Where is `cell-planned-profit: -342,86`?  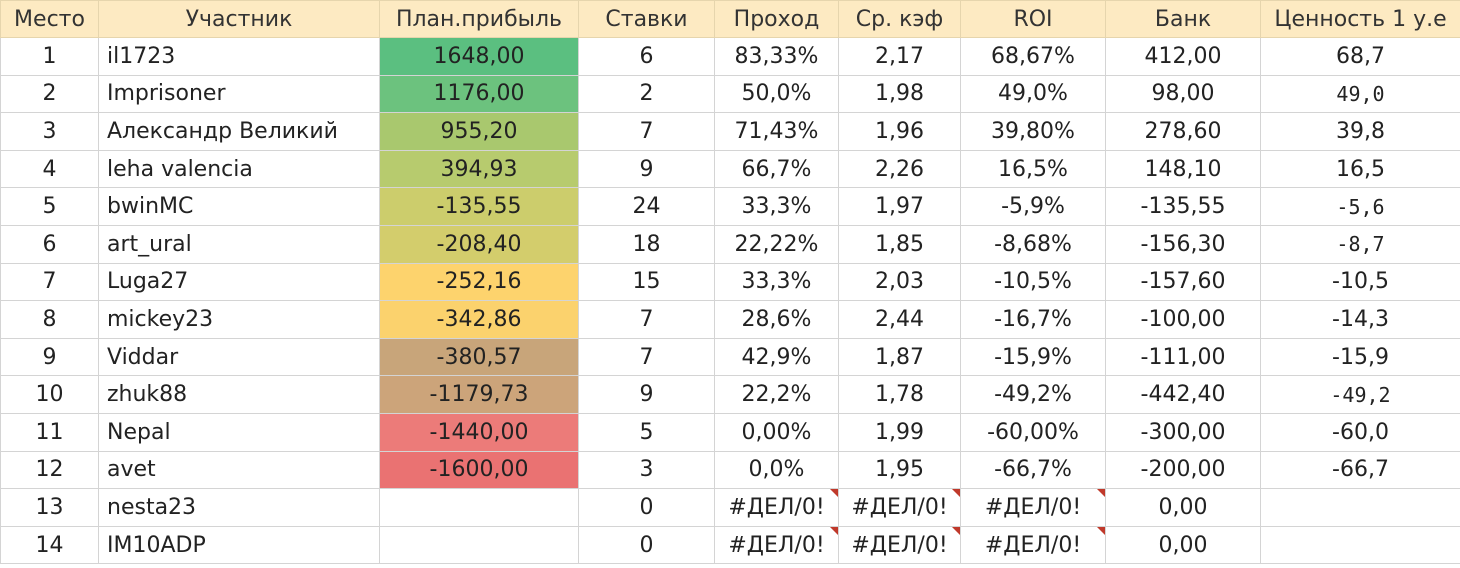
cell-planned-profit: -342,86 is located at coordinates (479, 319).